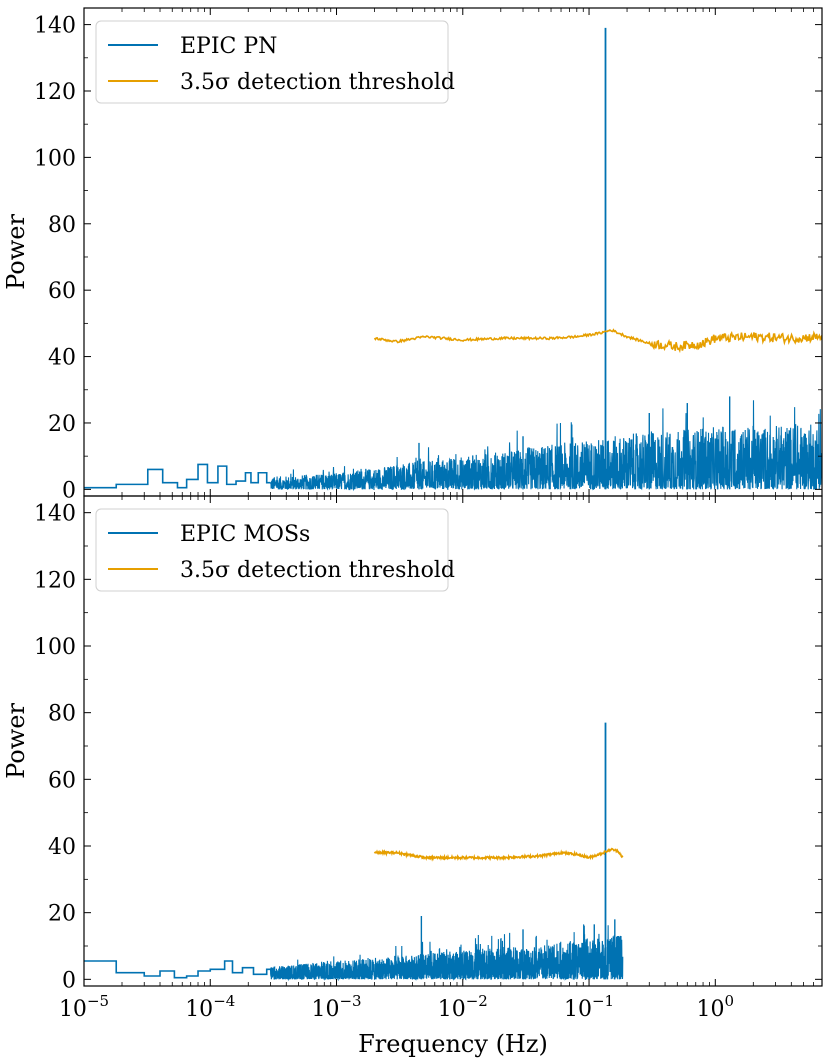 This screenshot has width=830, height=1064. I want to click on x-tick-label: 10⁻¹, so click(589, 1007).